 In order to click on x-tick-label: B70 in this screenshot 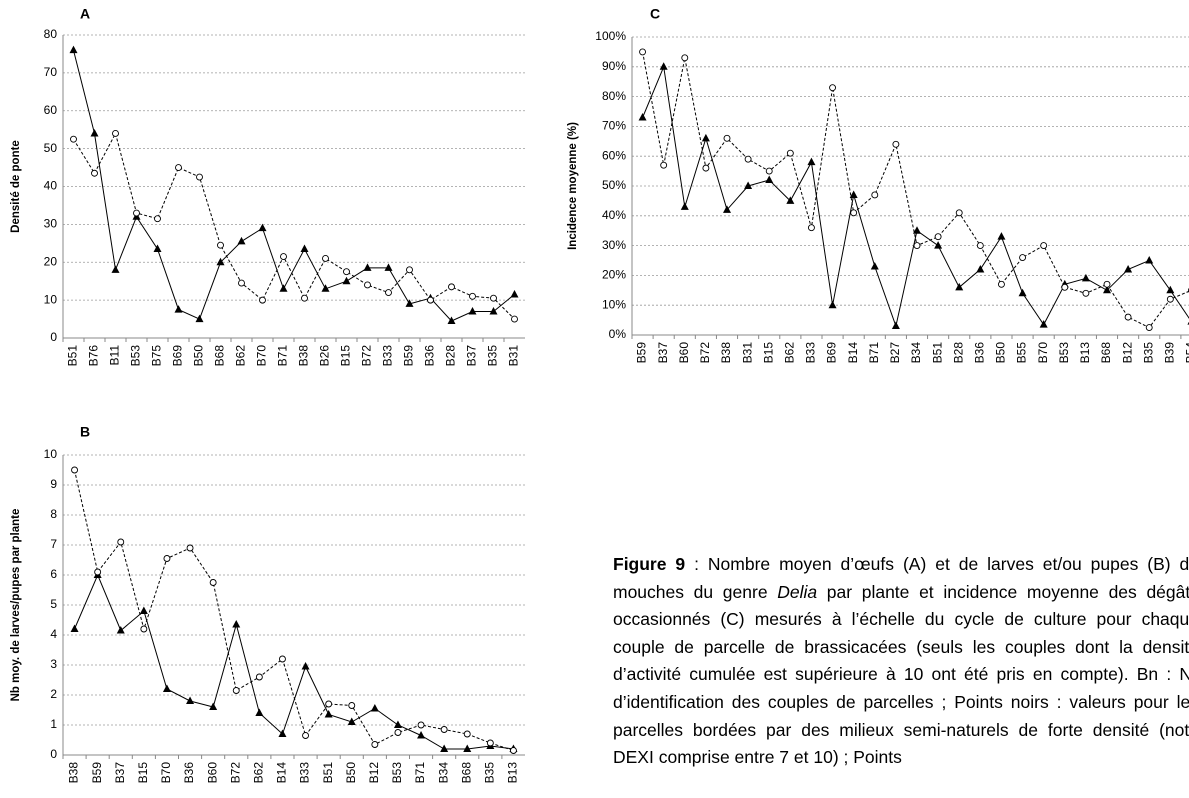, I will do `click(1043, 353)`.